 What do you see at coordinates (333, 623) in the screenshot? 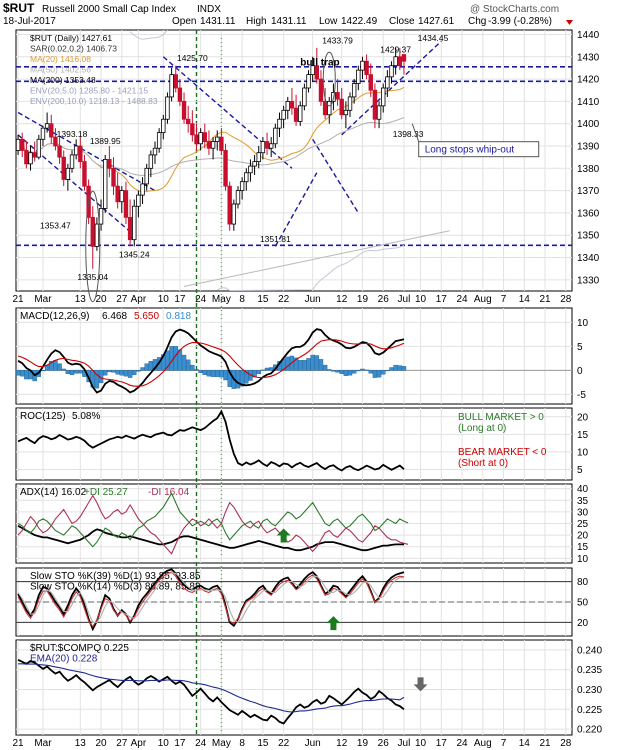
I see `arrow-up-icon` at bounding box center [333, 623].